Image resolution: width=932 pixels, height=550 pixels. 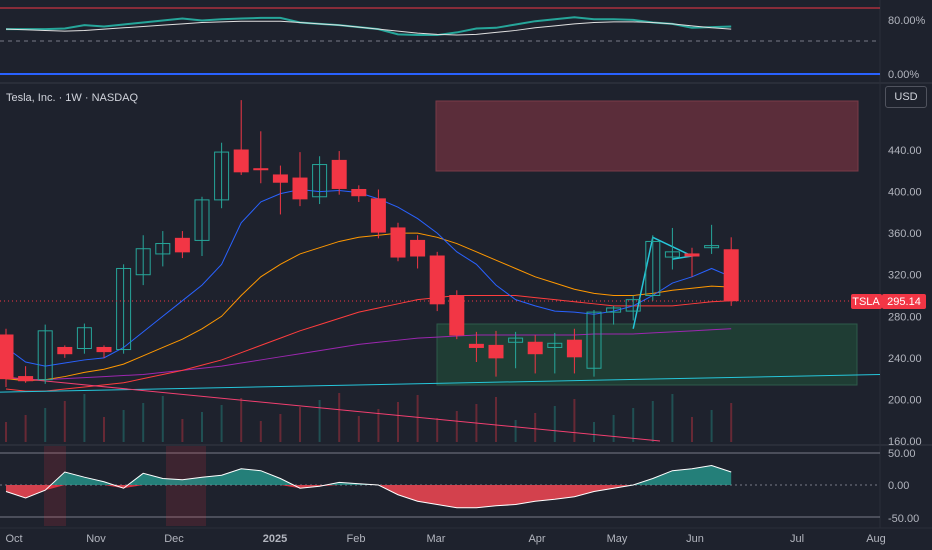 I want to click on time-axis-tick: Feb, so click(x=356, y=539).